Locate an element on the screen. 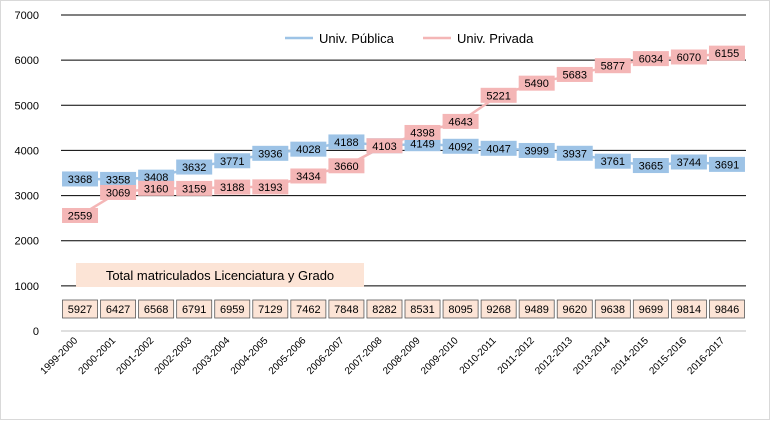 The width and height of the screenshot is (770, 424). data-label: 4092 is located at coordinates (460, 147).